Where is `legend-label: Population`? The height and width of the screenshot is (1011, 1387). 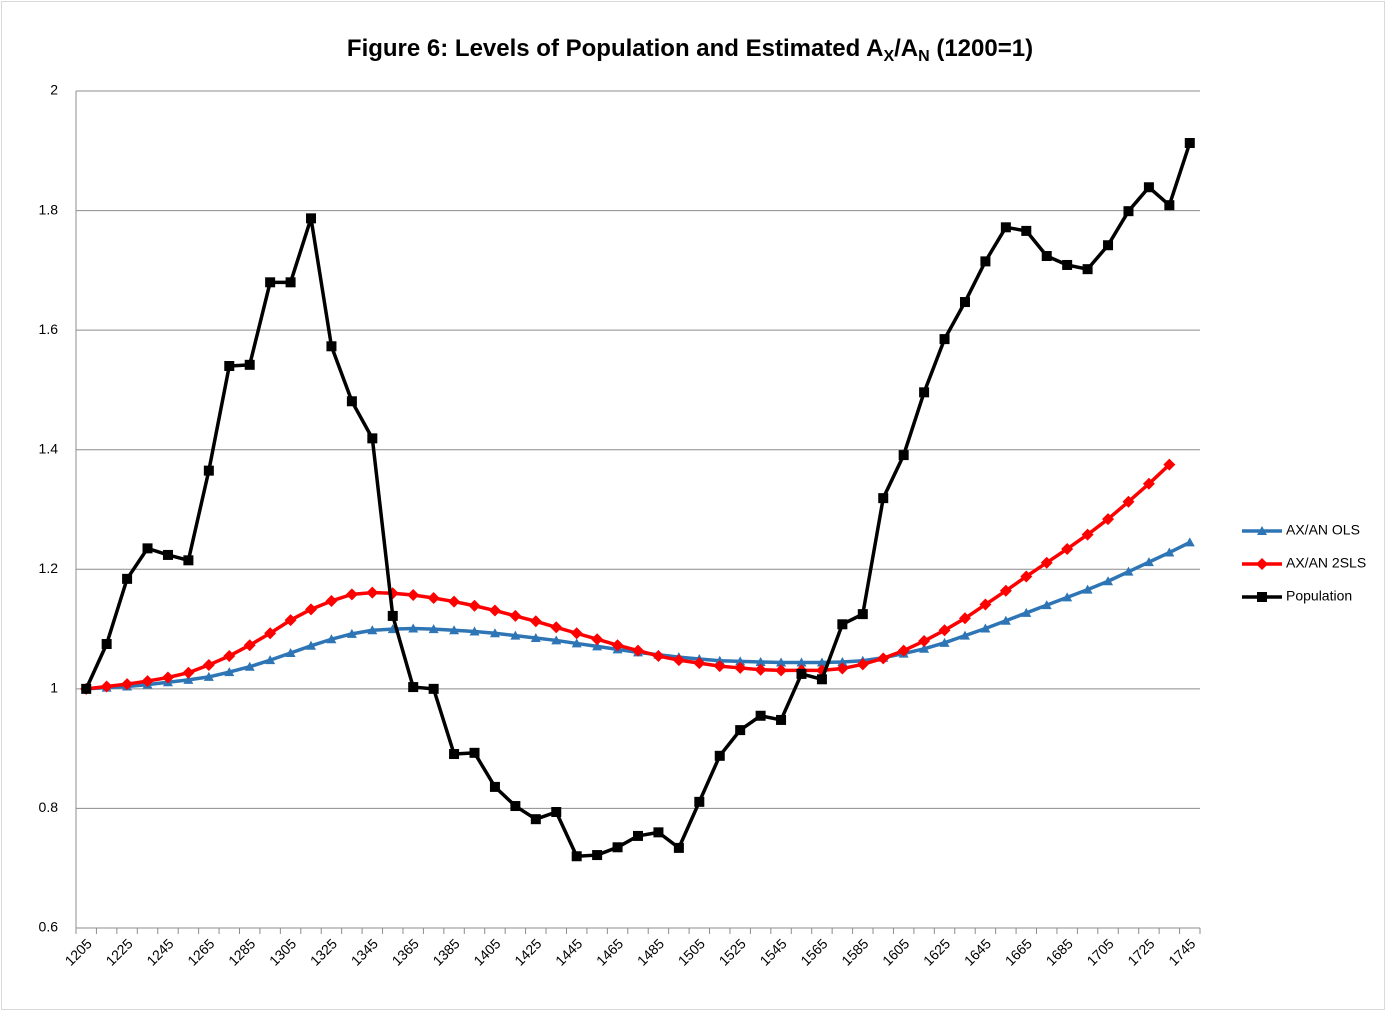
legend-label: Population is located at coordinates (1319, 596).